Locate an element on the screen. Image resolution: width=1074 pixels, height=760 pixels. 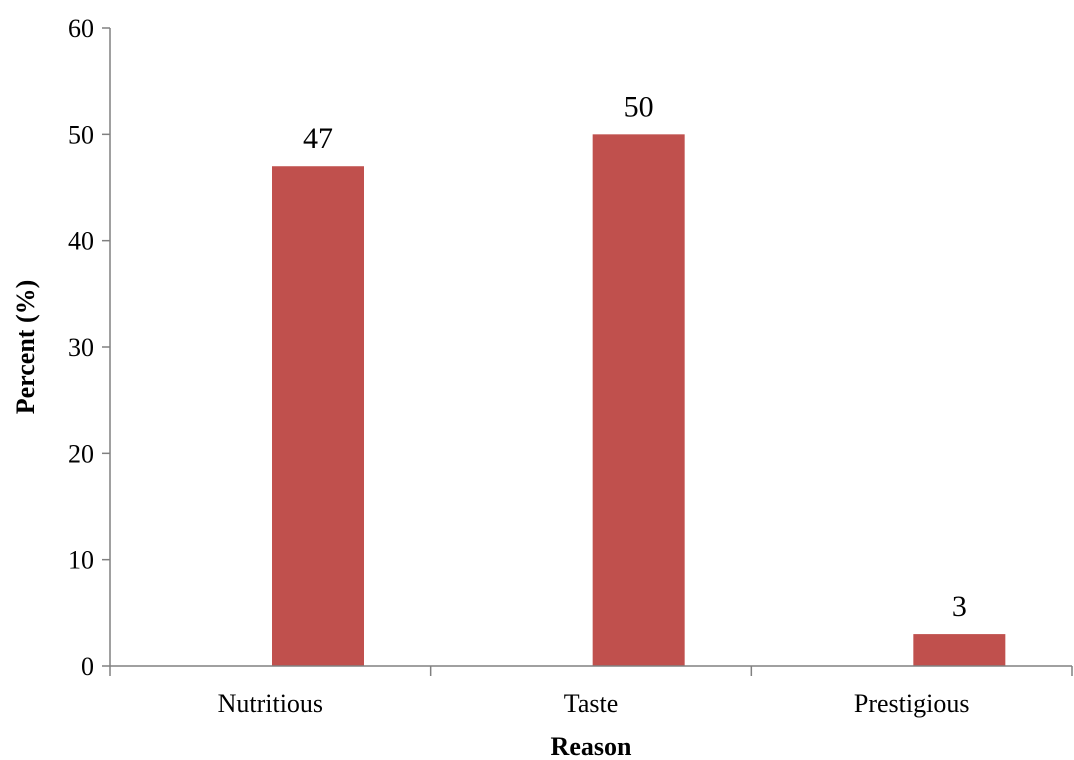
y-tick-label: 40 is located at coordinates (81, 241).